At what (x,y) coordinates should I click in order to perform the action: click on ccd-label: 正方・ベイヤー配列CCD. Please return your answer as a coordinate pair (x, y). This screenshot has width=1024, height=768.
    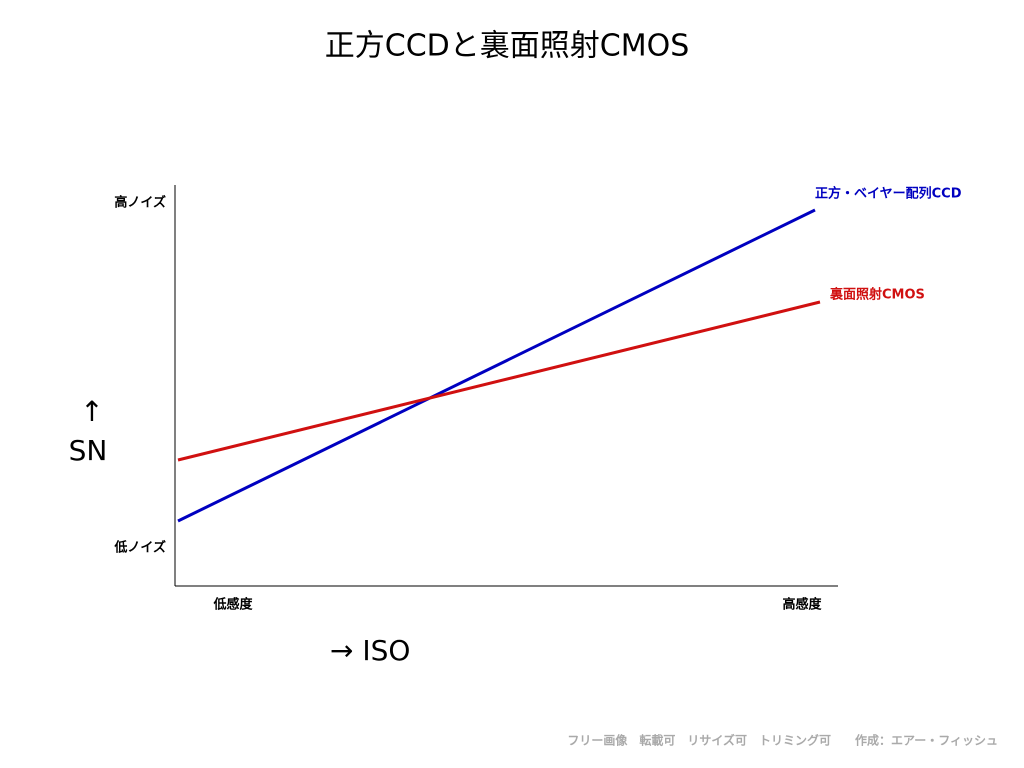
    Looking at the image, I should click on (888, 194).